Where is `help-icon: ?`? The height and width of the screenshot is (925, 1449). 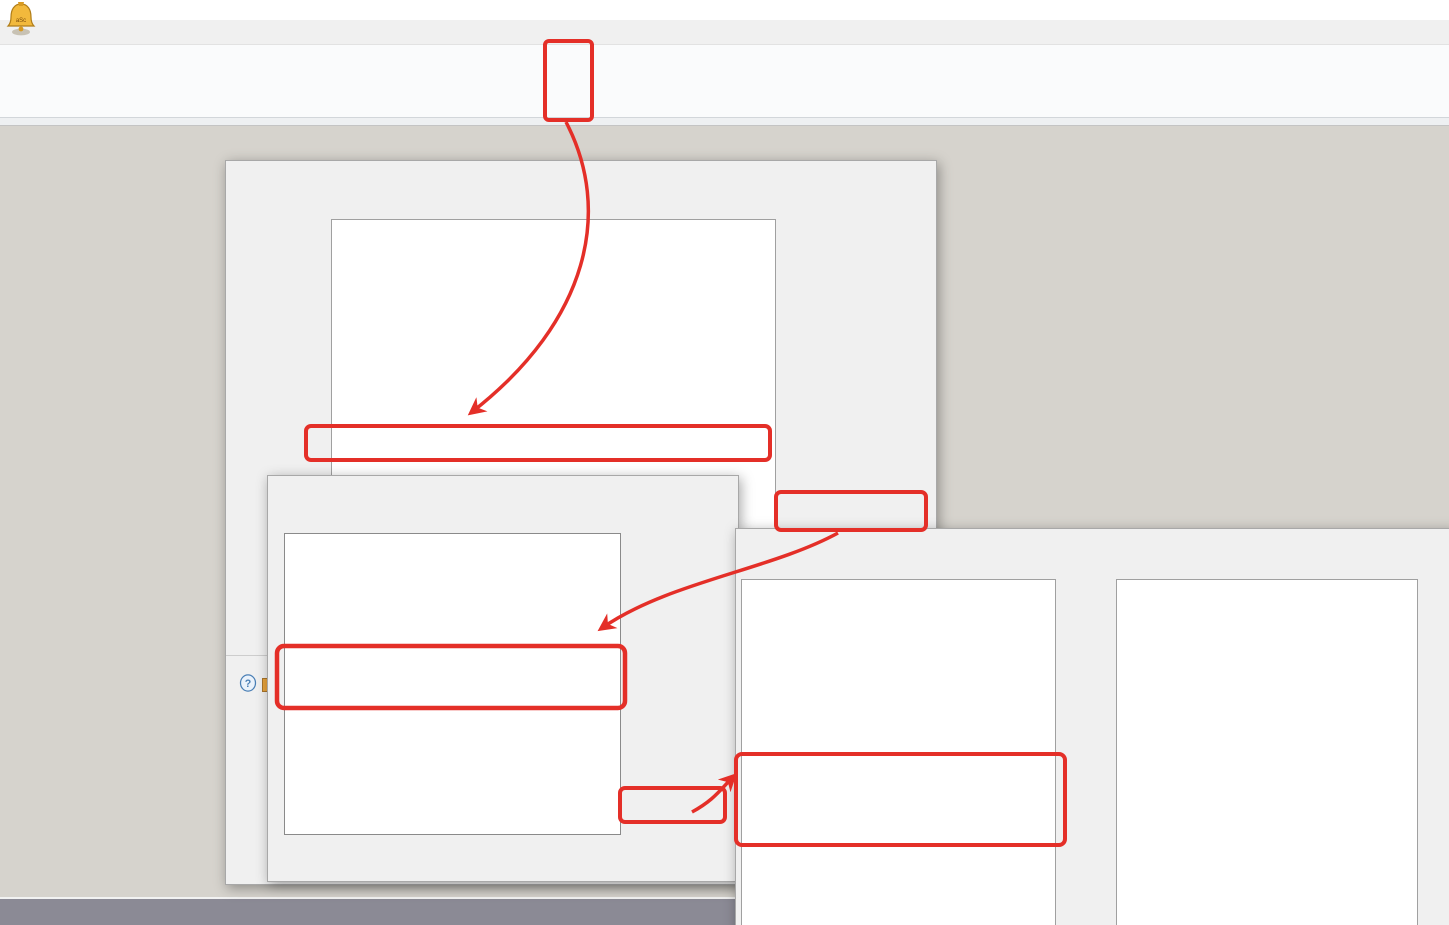
help-icon: ? is located at coordinates (248, 683).